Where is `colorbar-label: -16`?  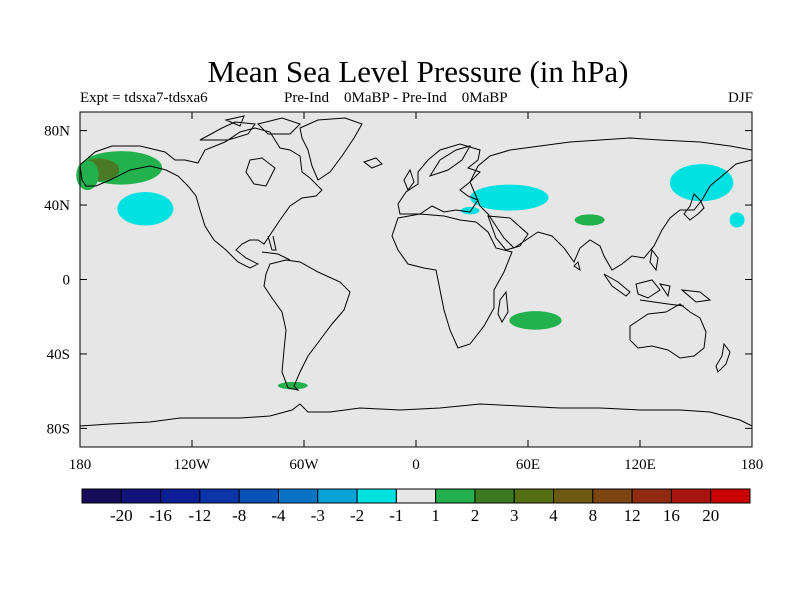
colorbar-label: -16 is located at coordinates (160, 515).